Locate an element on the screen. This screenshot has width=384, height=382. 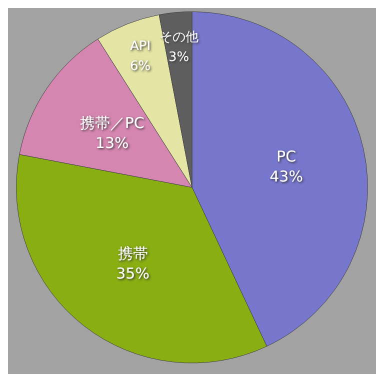
data-label: 35% is located at coordinates (133, 273).